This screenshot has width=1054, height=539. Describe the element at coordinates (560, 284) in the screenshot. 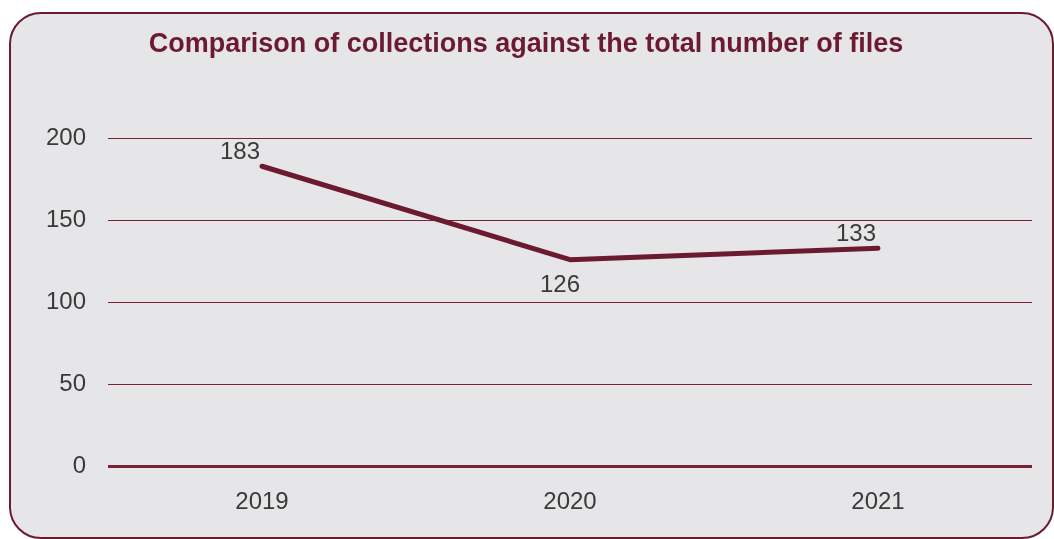

I see `data-label: 126` at that location.